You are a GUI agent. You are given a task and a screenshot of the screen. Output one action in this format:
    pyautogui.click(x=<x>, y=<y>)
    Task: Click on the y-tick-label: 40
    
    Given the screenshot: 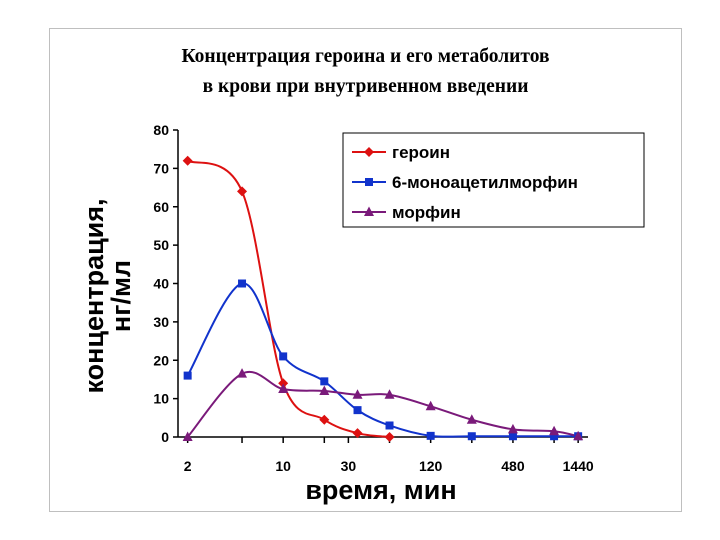 What is the action you would take?
    pyautogui.click(x=161, y=284)
    